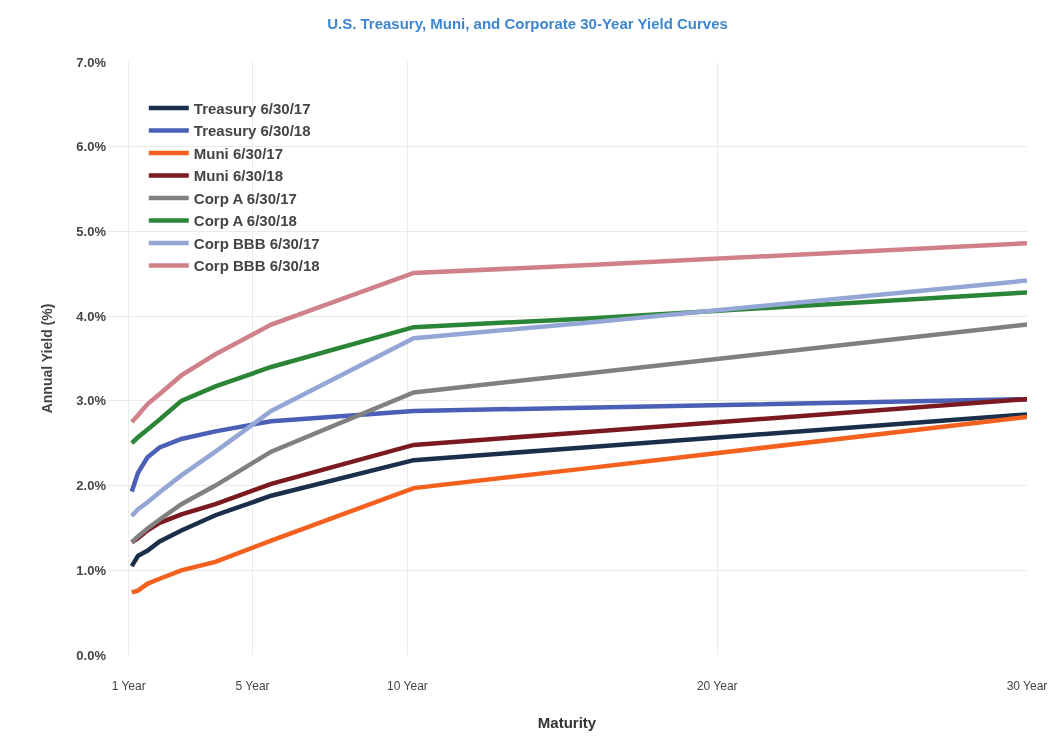 This screenshot has width=1055, height=743. I want to click on y-axis-title: Annual Yield (%), so click(46, 358).